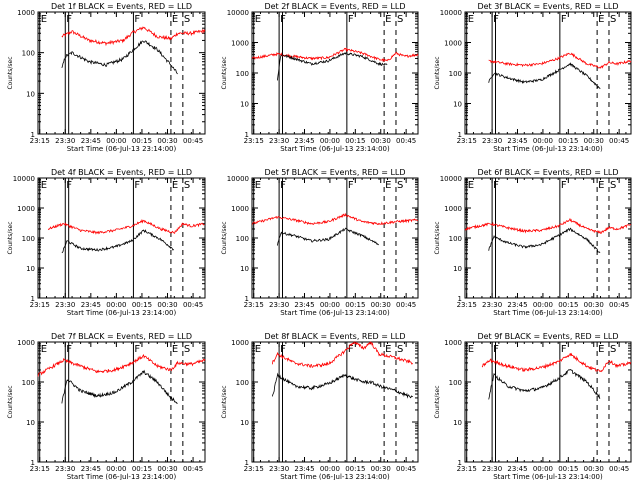 The width and height of the screenshot is (640, 480). What do you see at coordinates (334, 336) in the screenshot?
I see `panel-title: Det 8f BLACK = Events, RED = LLD` at bounding box center [334, 336].